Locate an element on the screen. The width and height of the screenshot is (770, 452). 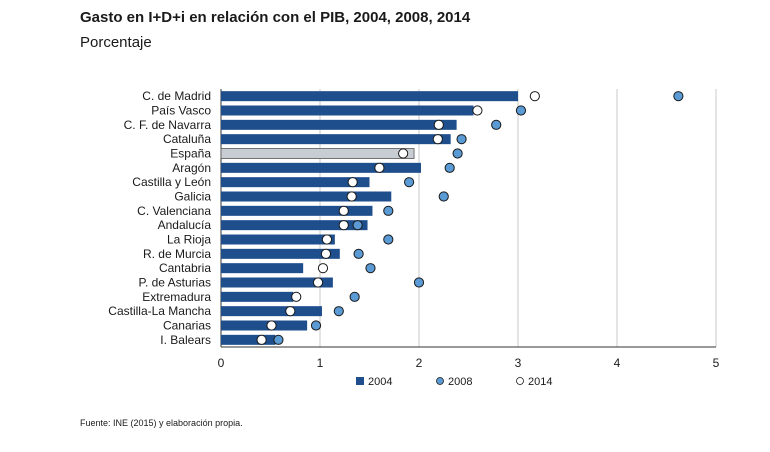
category-label: C. Valenciana is located at coordinates (174, 211).